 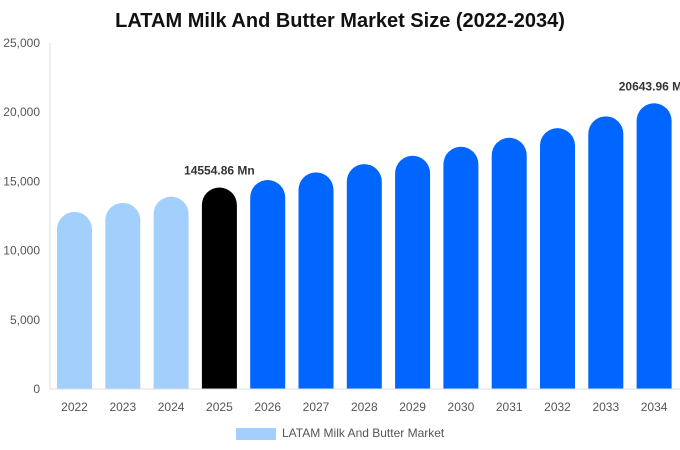 What do you see at coordinates (605, 407) in the screenshot?
I see `x-tick-label: 2033` at bounding box center [605, 407].